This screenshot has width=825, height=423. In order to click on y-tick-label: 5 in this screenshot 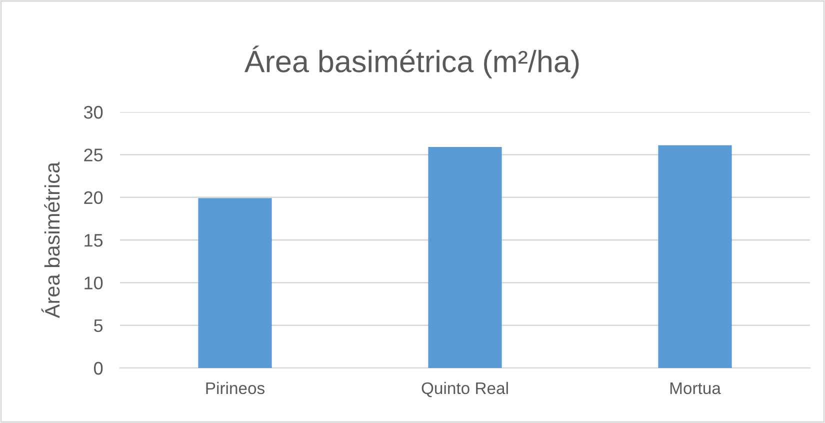, I will do `click(98, 325)`.